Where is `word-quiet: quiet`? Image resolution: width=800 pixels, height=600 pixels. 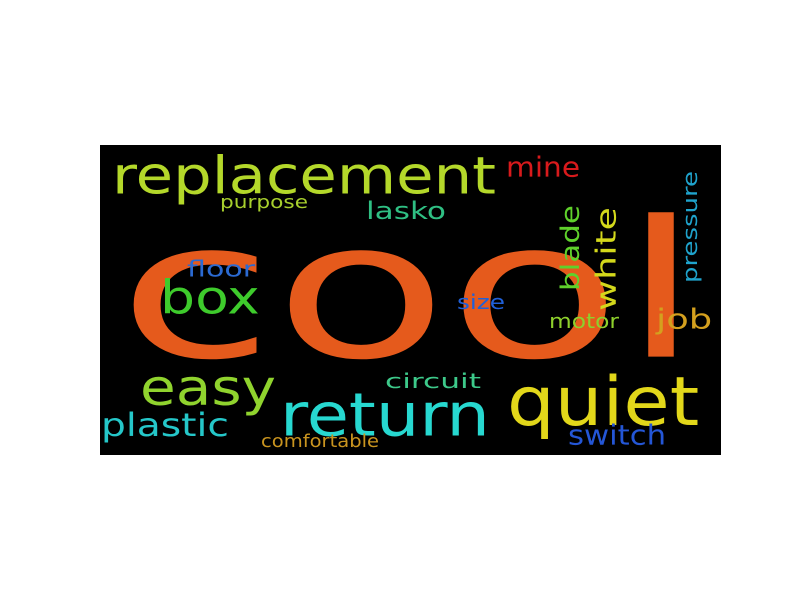
word-quiet: quiet is located at coordinates (603, 401).